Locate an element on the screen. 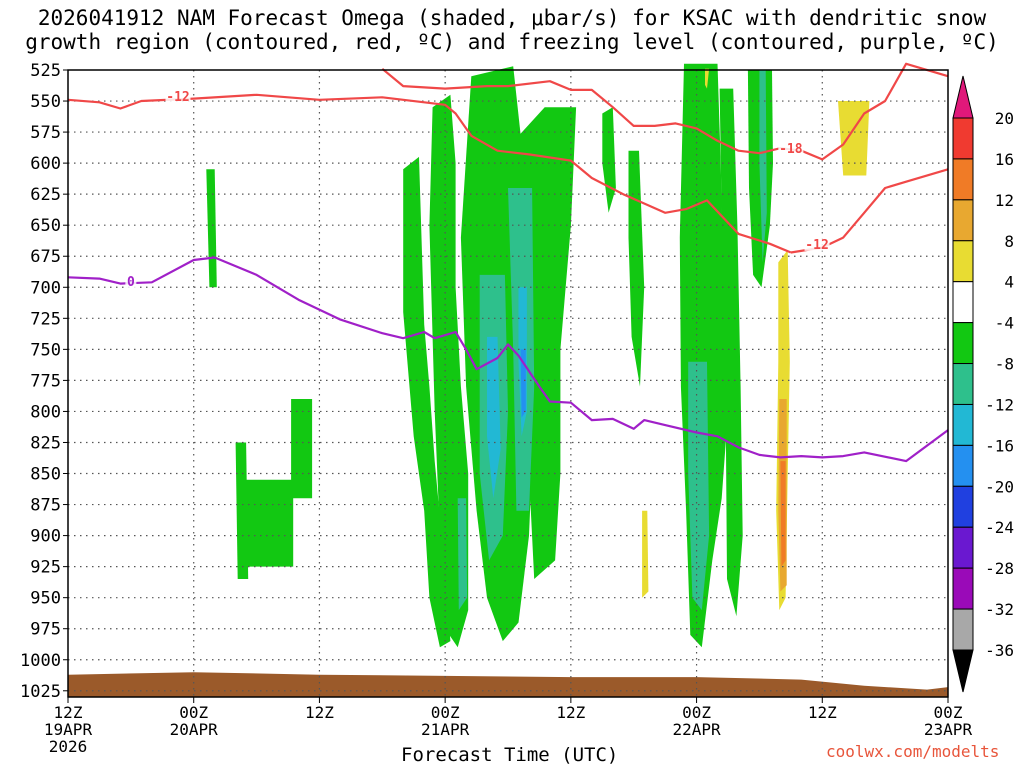 This screenshot has width=1024, height=768. y-tick-label-6: 675 is located at coordinates (45, 257).